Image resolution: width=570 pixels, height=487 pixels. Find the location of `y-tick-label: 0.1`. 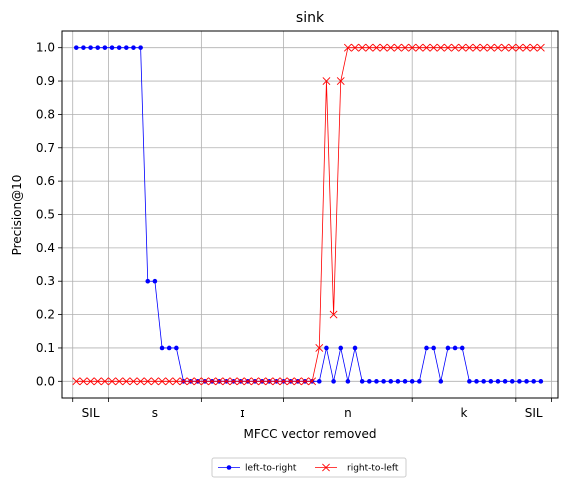

y-tick-label: 0.1 is located at coordinates (45, 348).